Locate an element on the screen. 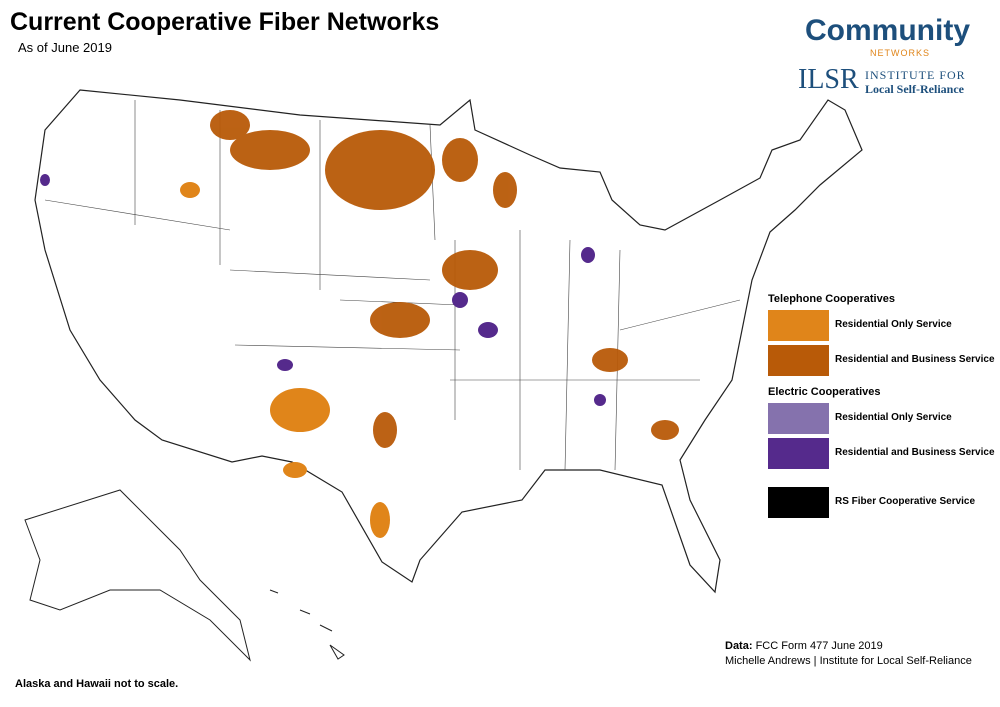 This screenshot has height=707, width=1000. title: Current Cooperative Fiber Networks is located at coordinates (225, 22).